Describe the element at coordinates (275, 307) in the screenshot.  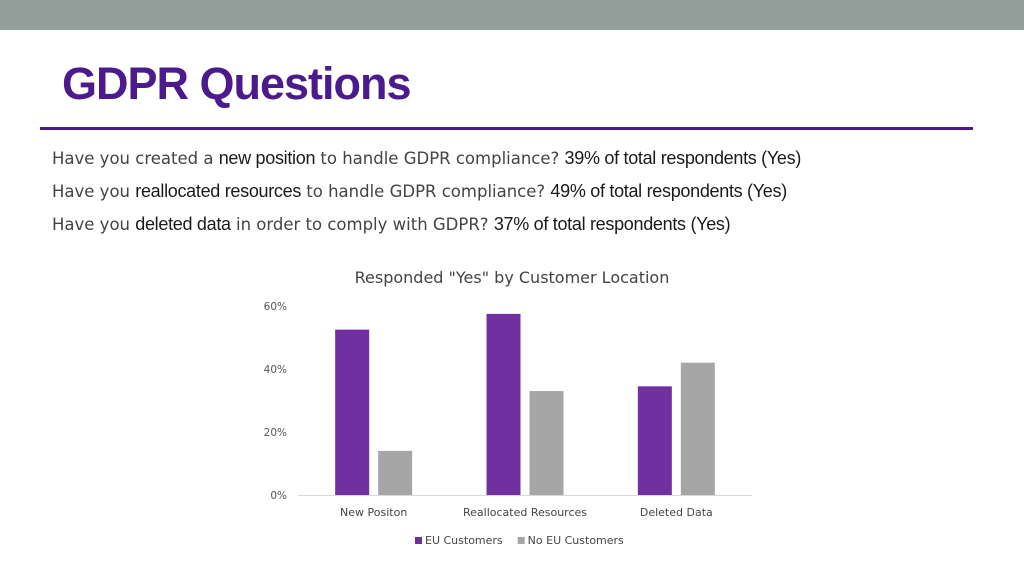
I see `y-tick-label: 60%` at that location.